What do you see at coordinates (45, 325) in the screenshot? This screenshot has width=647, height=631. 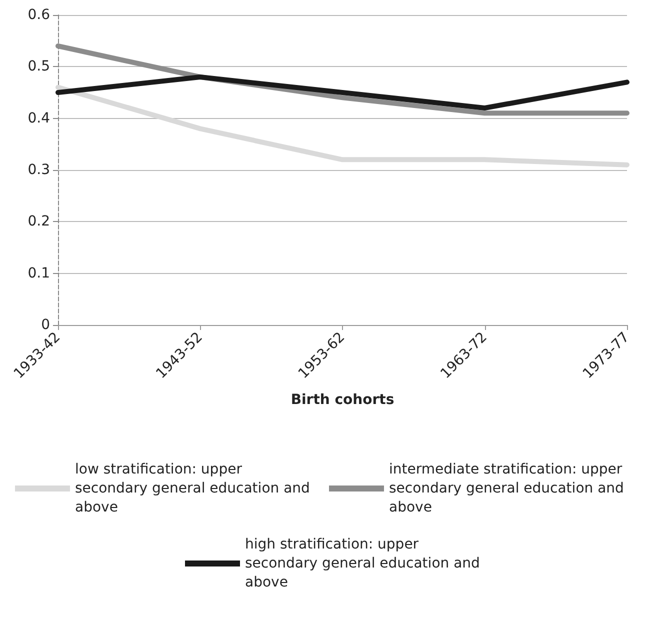 I see `y-tick-label: 0` at bounding box center [45, 325].